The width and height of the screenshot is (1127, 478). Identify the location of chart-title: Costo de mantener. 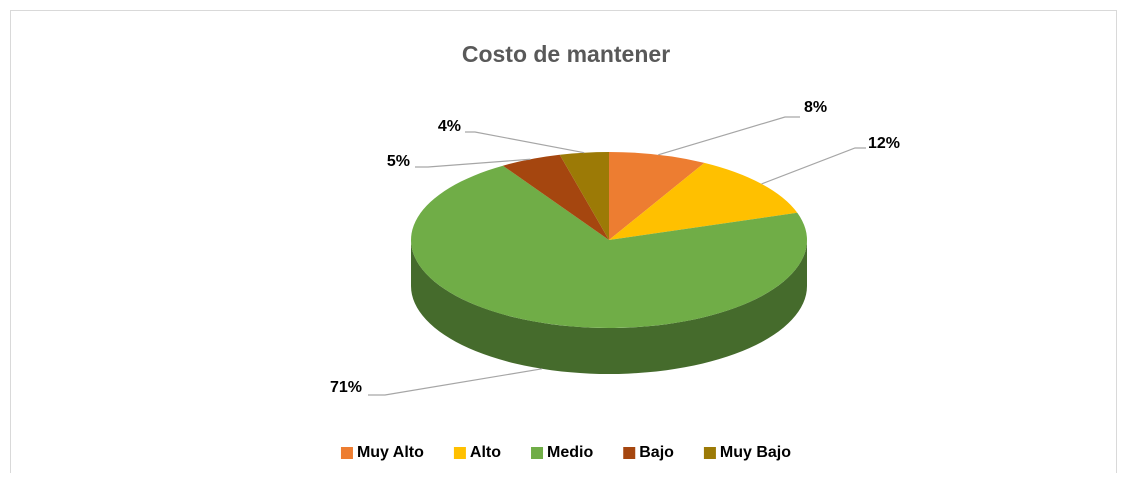
(566, 54).